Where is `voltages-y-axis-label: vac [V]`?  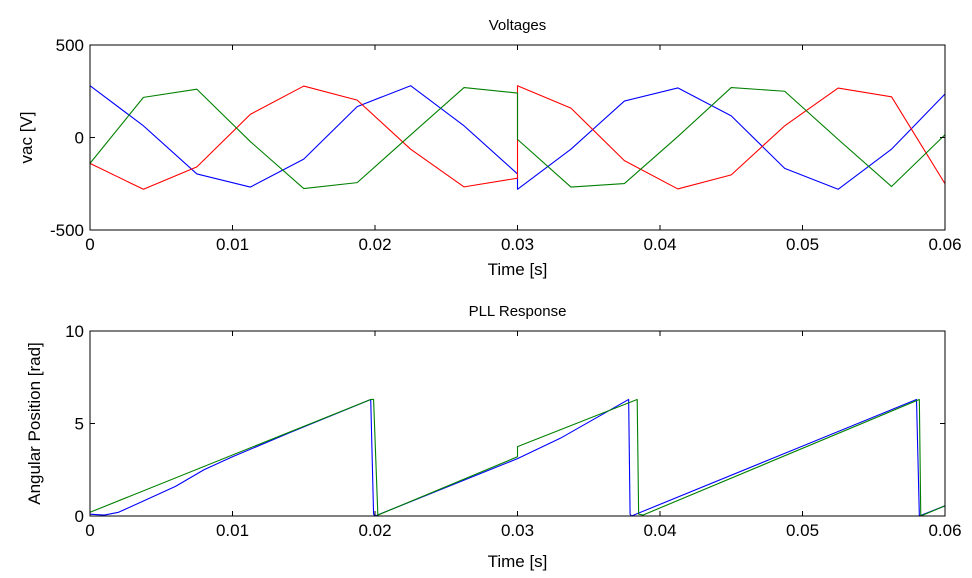 voltages-y-axis-label: vac [V] is located at coordinates (26, 138).